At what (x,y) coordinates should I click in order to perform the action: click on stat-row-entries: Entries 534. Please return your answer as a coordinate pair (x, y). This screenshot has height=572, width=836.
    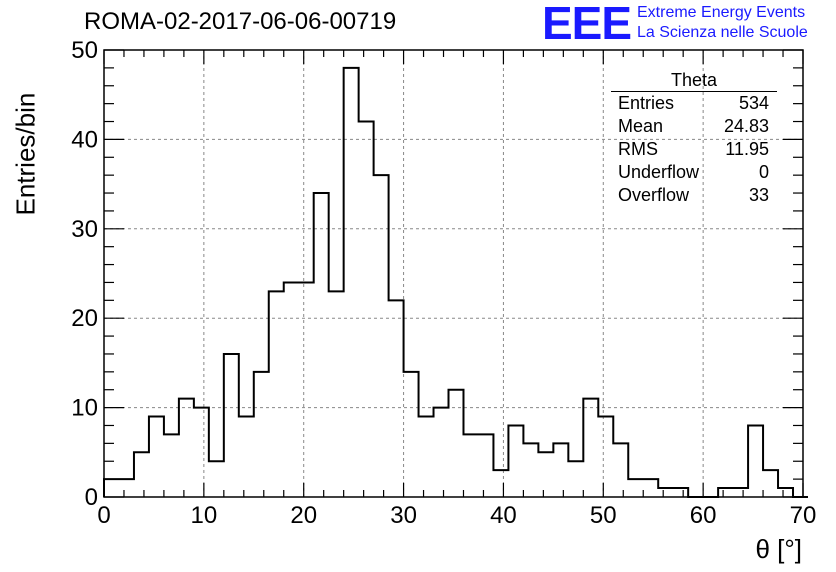
    Looking at the image, I should click on (694, 103).